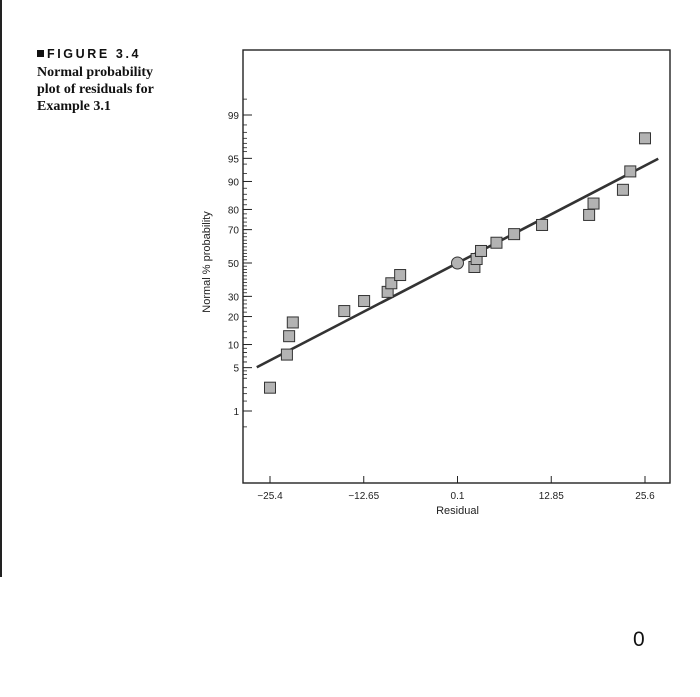 This screenshot has width=700, height=697. Describe the element at coordinates (457, 511) in the screenshot. I see `x-axis-label: Residual` at that location.